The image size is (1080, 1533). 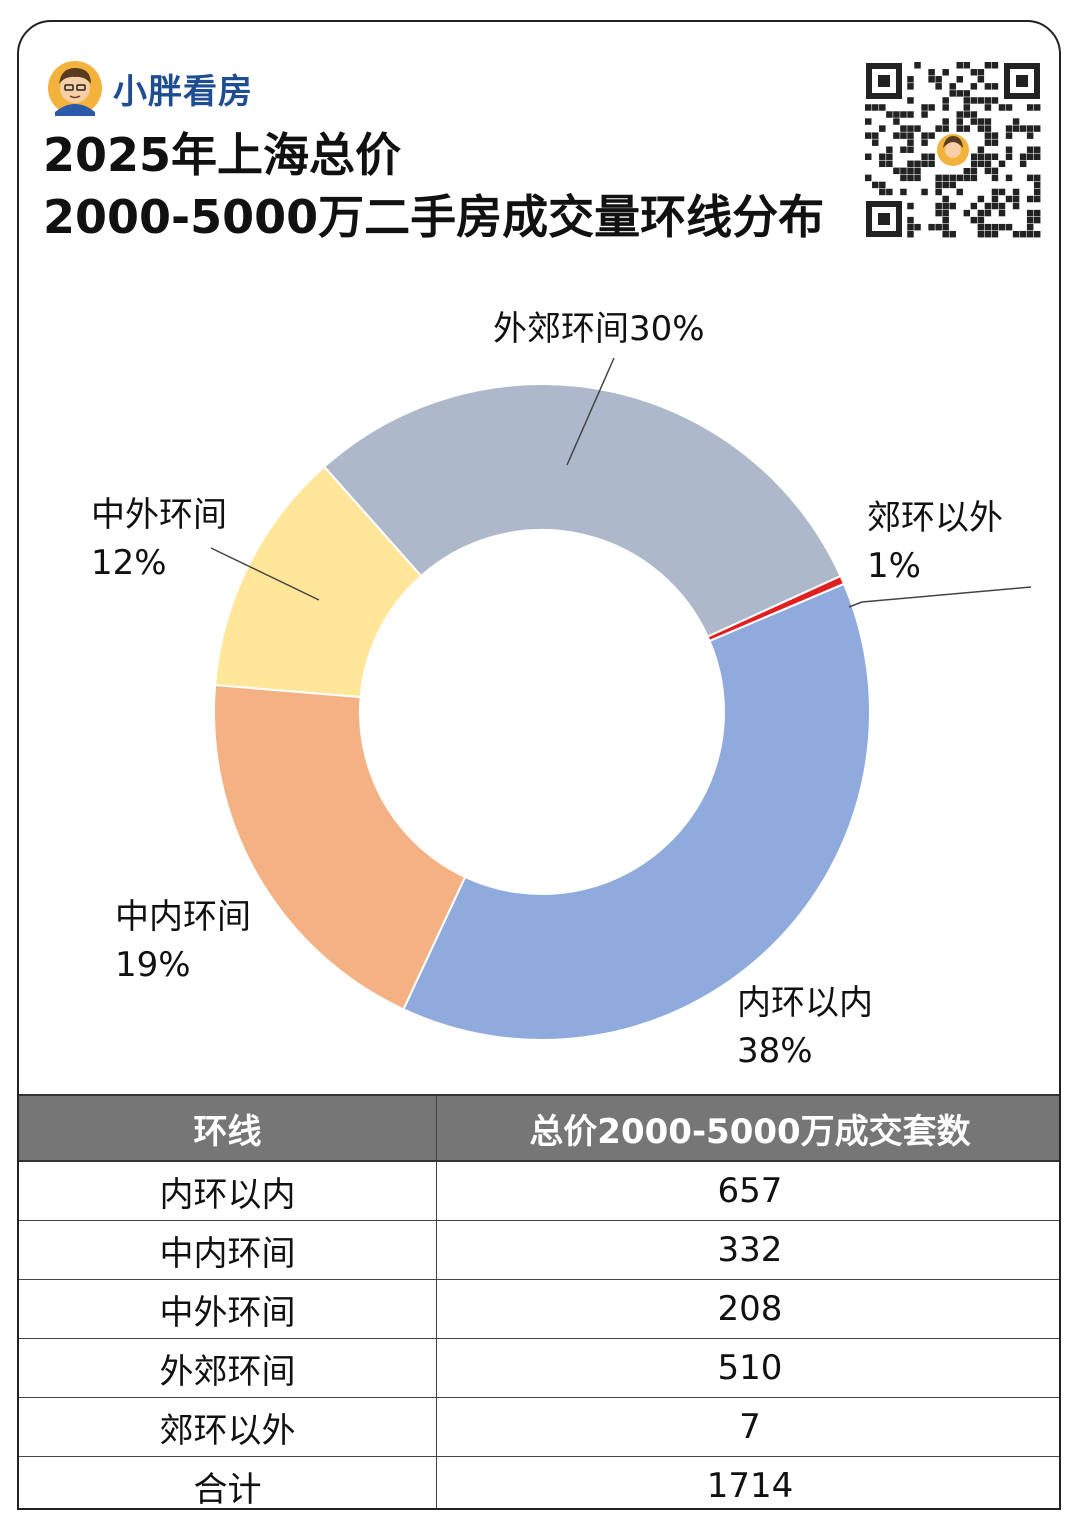 I want to click on slice-label-percent: 12%, so click(x=129, y=563).